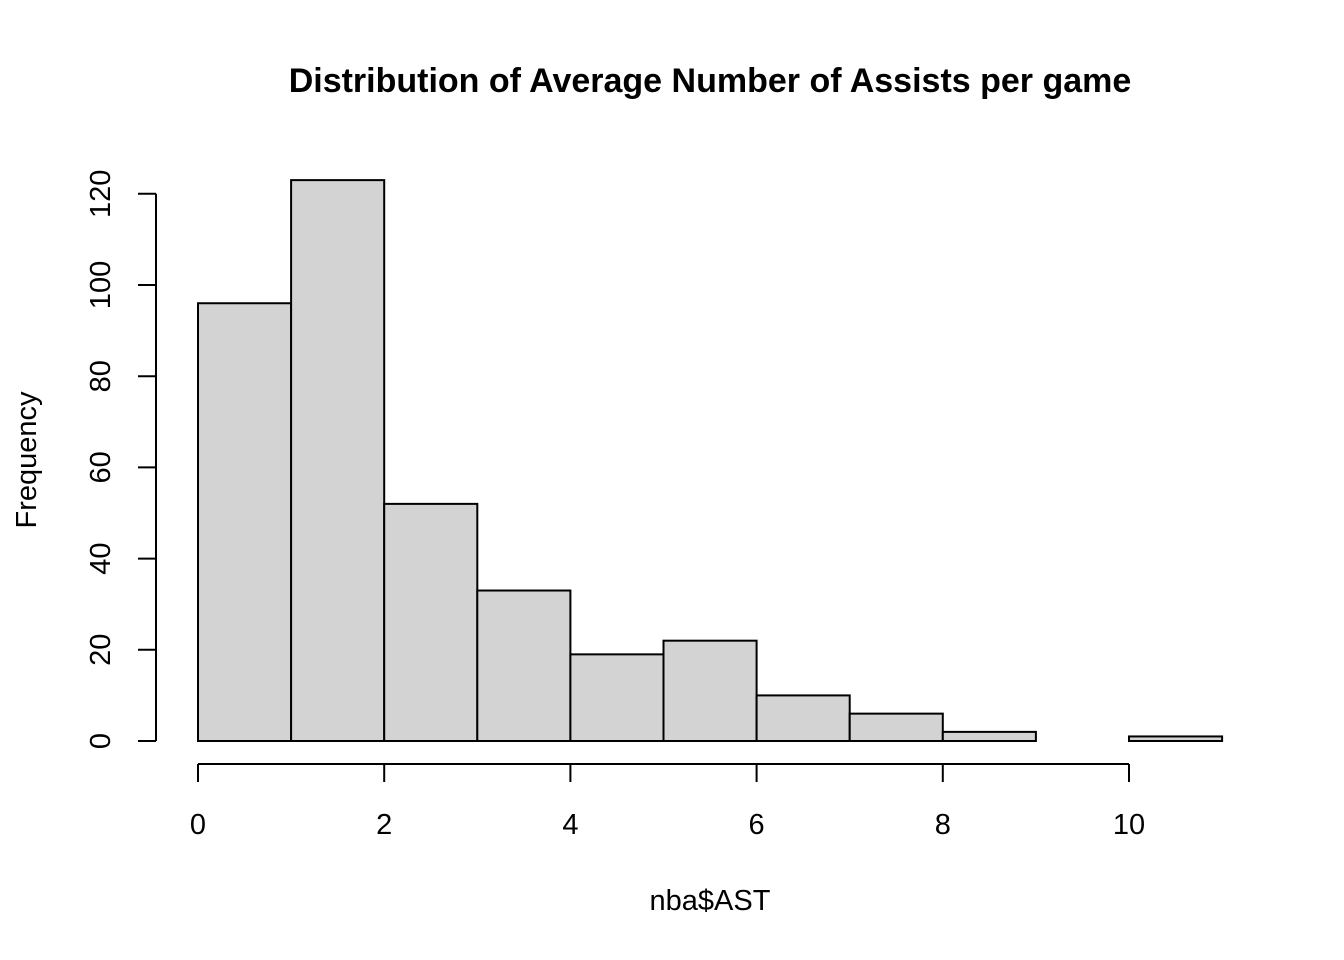 This screenshot has width=1344, height=960. I want to click on y-tick-label: 20, so click(101, 650).